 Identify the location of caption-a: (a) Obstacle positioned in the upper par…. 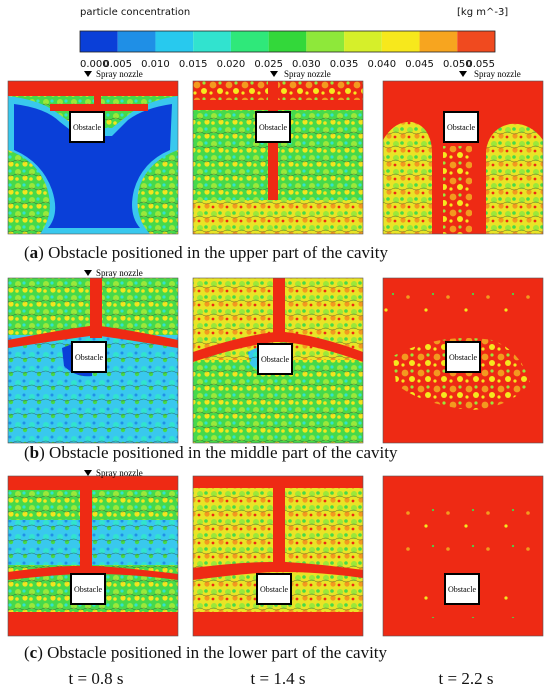
(206, 252).